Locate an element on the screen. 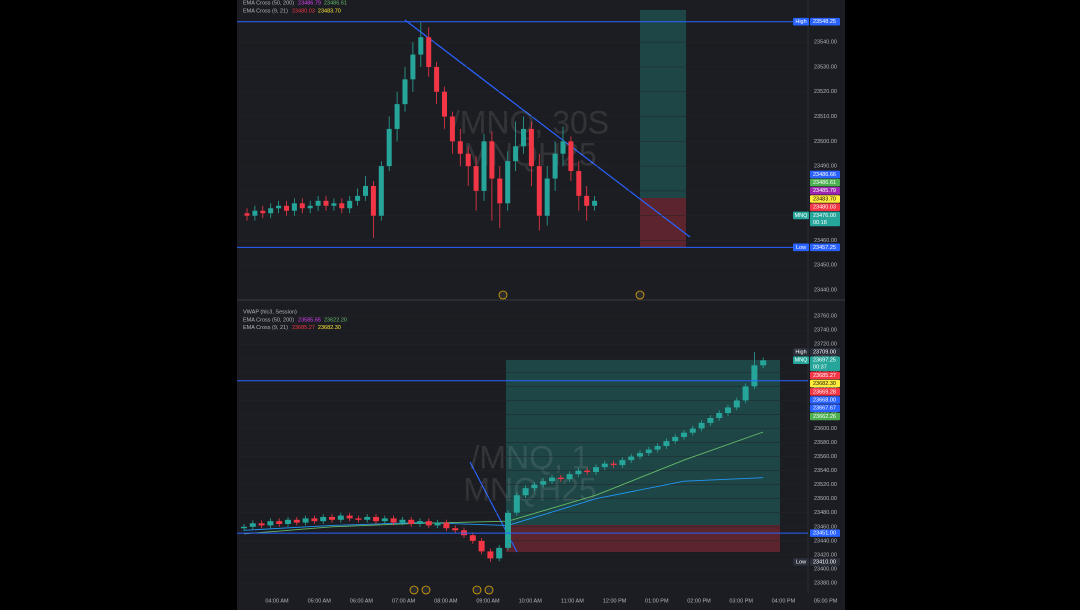 The image size is (1080, 610). price-badge-label: 23457.25 is located at coordinates (824, 248).